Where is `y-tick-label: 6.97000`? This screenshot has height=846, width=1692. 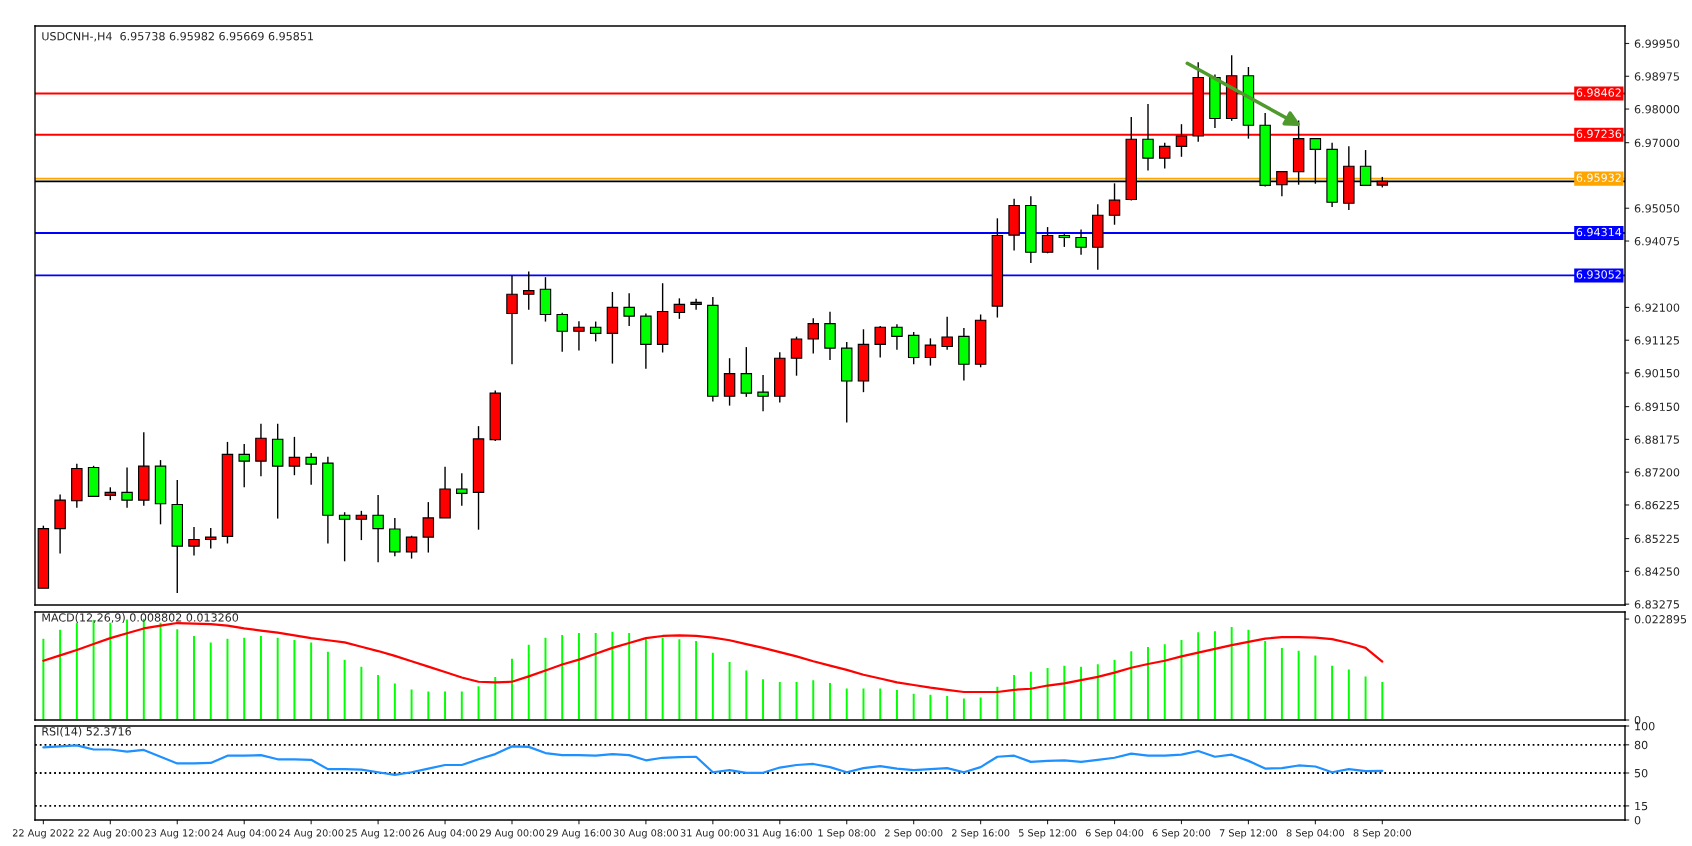 y-tick-label: 6.97000 is located at coordinates (1657, 143).